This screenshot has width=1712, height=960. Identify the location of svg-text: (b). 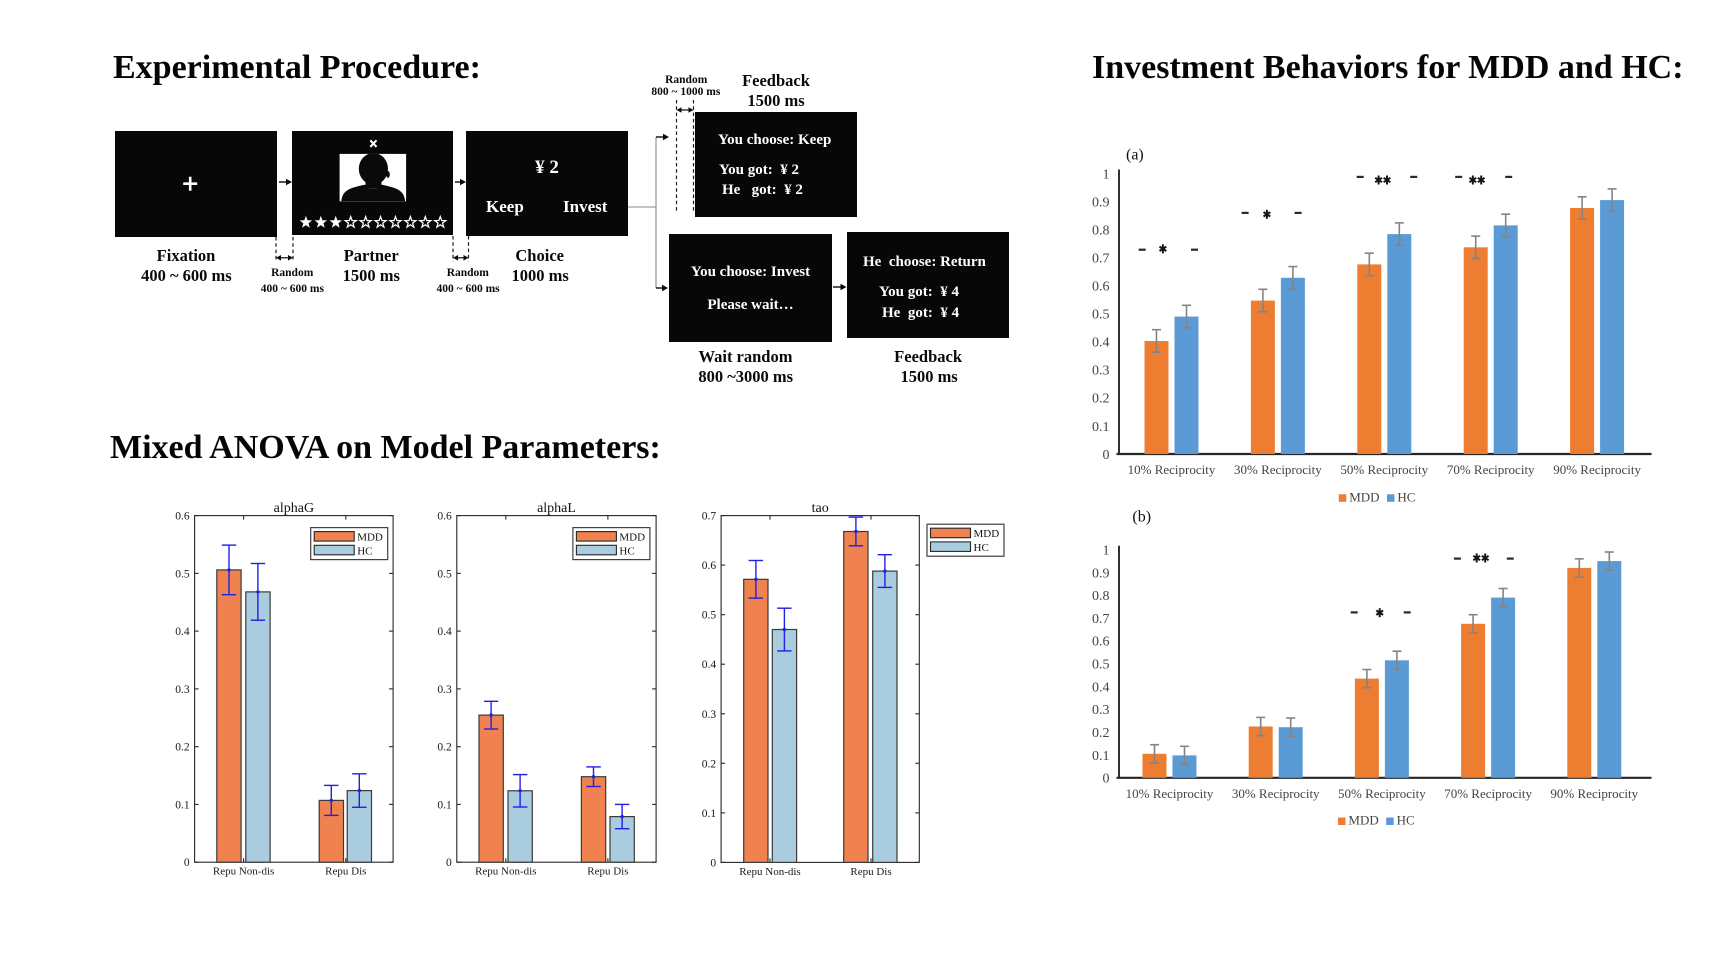
(1141, 516).